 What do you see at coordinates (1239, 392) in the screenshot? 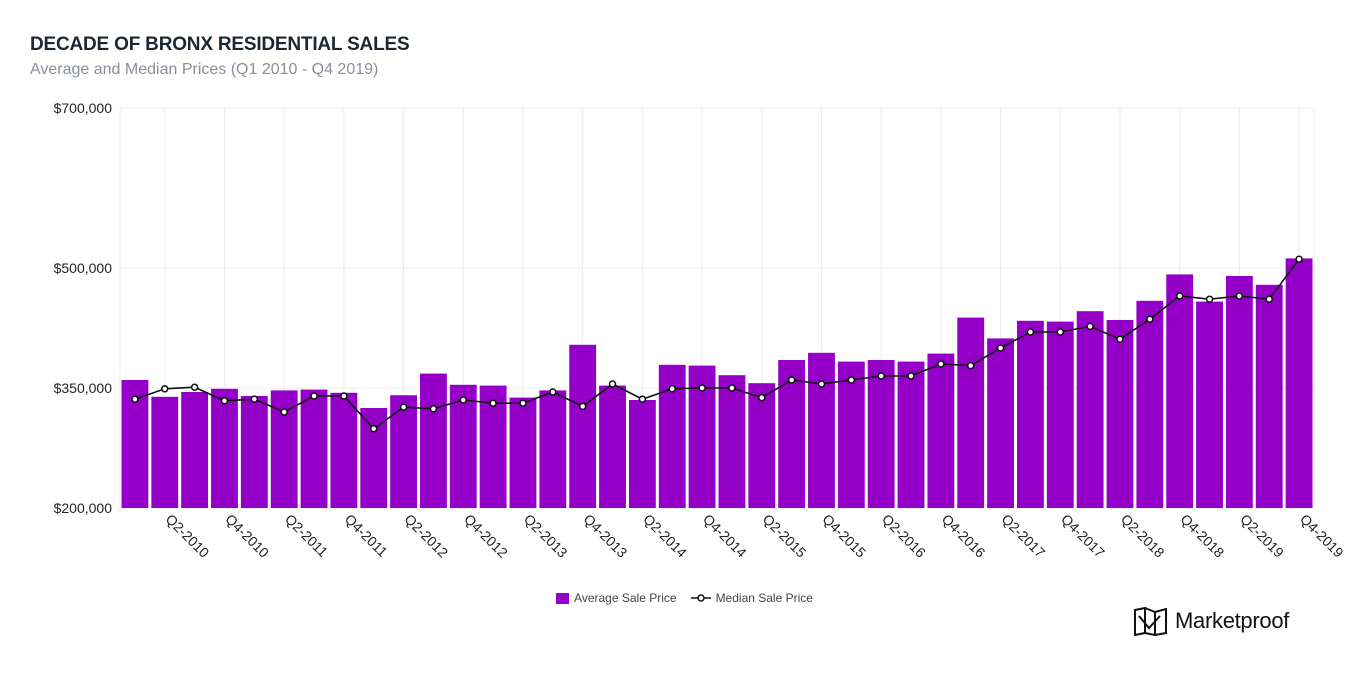
I see `bar-Q2-2019` at bounding box center [1239, 392].